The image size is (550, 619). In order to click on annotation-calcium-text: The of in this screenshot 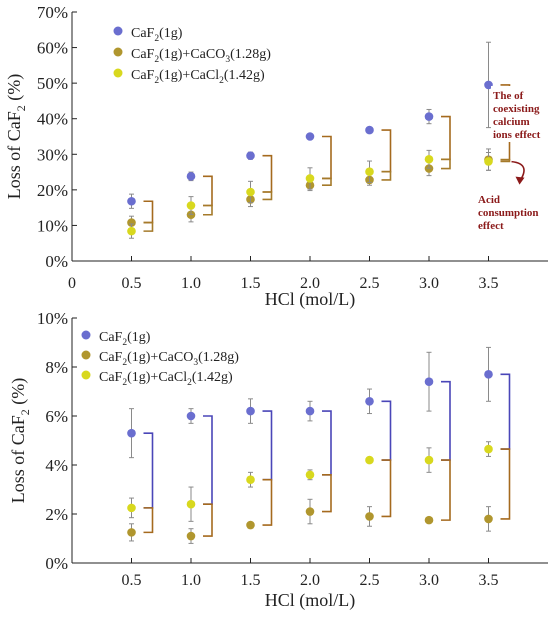, I will do `click(508, 96)`.